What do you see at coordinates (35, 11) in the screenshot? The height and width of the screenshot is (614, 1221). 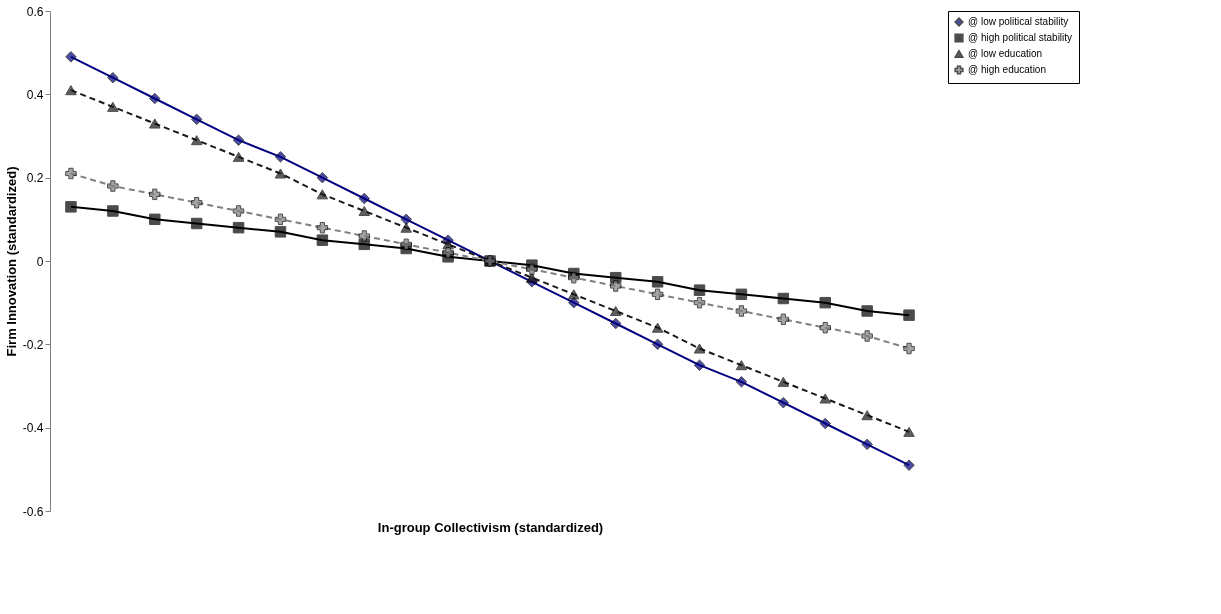 I see `y-tick-label: 0.6` at bounding box center [35, 11].